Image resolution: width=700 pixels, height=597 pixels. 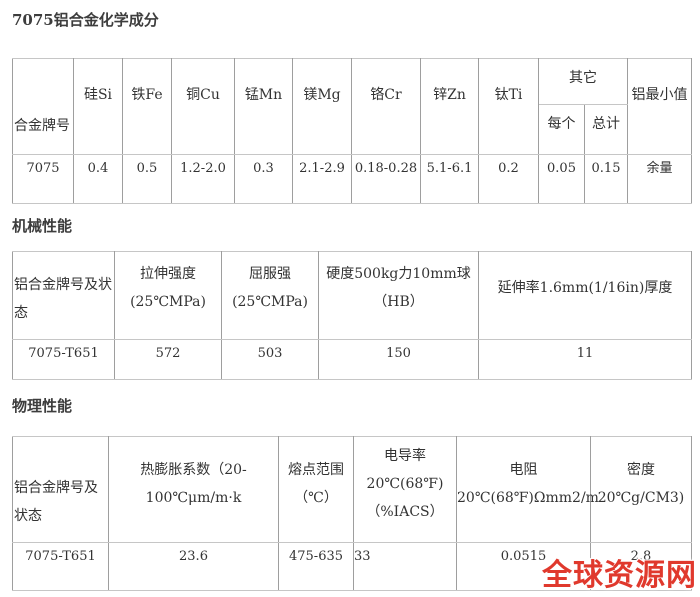 I want to click on header-line: 100℃μm/m·k, so click(x=193, y=497).